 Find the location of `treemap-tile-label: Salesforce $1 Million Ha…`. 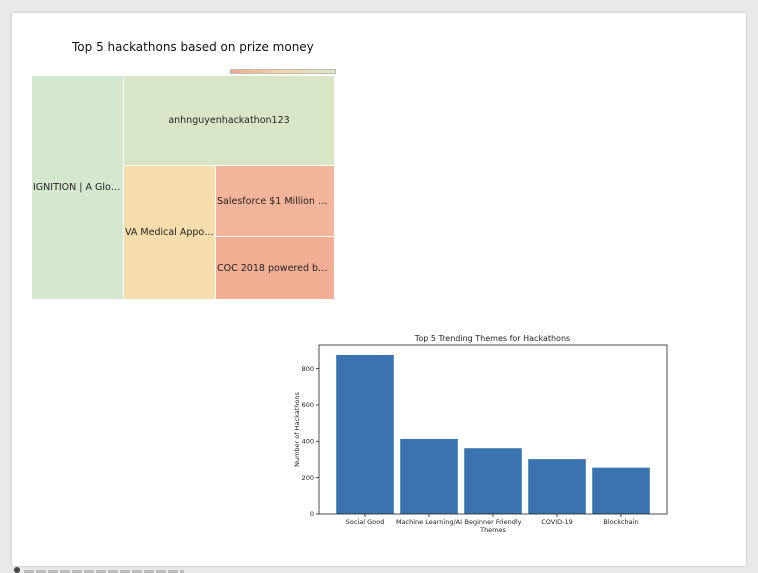

treemap-tile-label: Salesforce $1 Million Ha… is located at coordinates (275, 201).